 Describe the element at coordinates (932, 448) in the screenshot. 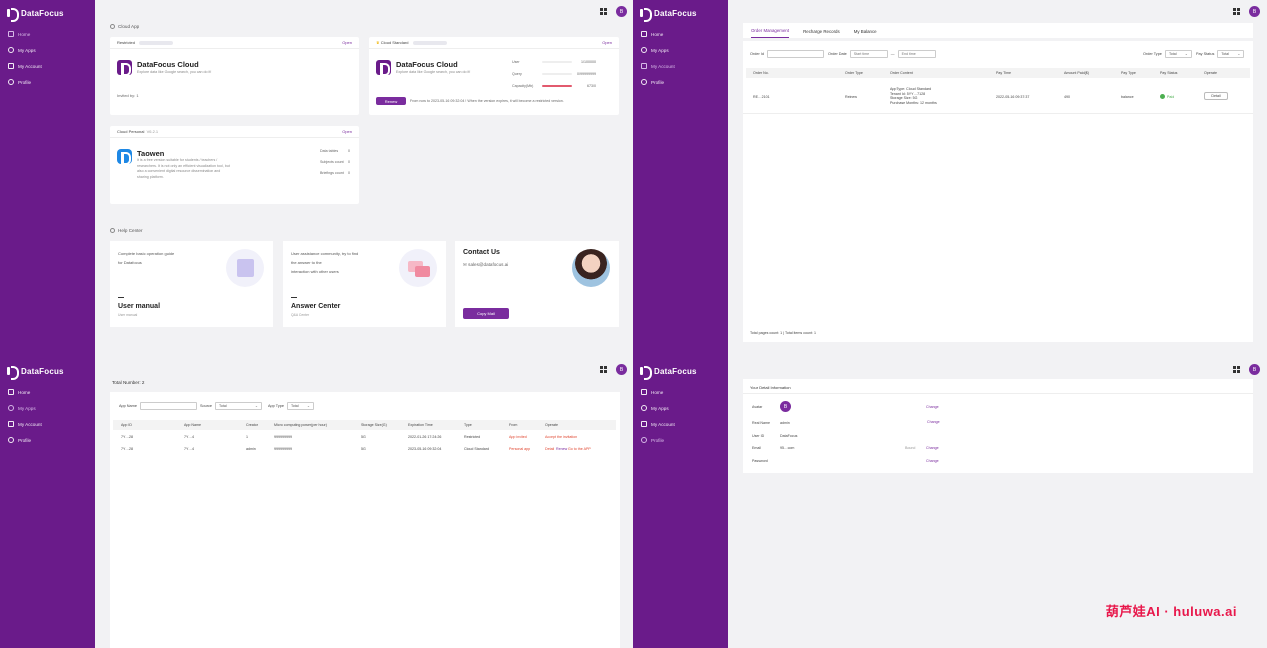

I see `change-email-link: Change` at that location.